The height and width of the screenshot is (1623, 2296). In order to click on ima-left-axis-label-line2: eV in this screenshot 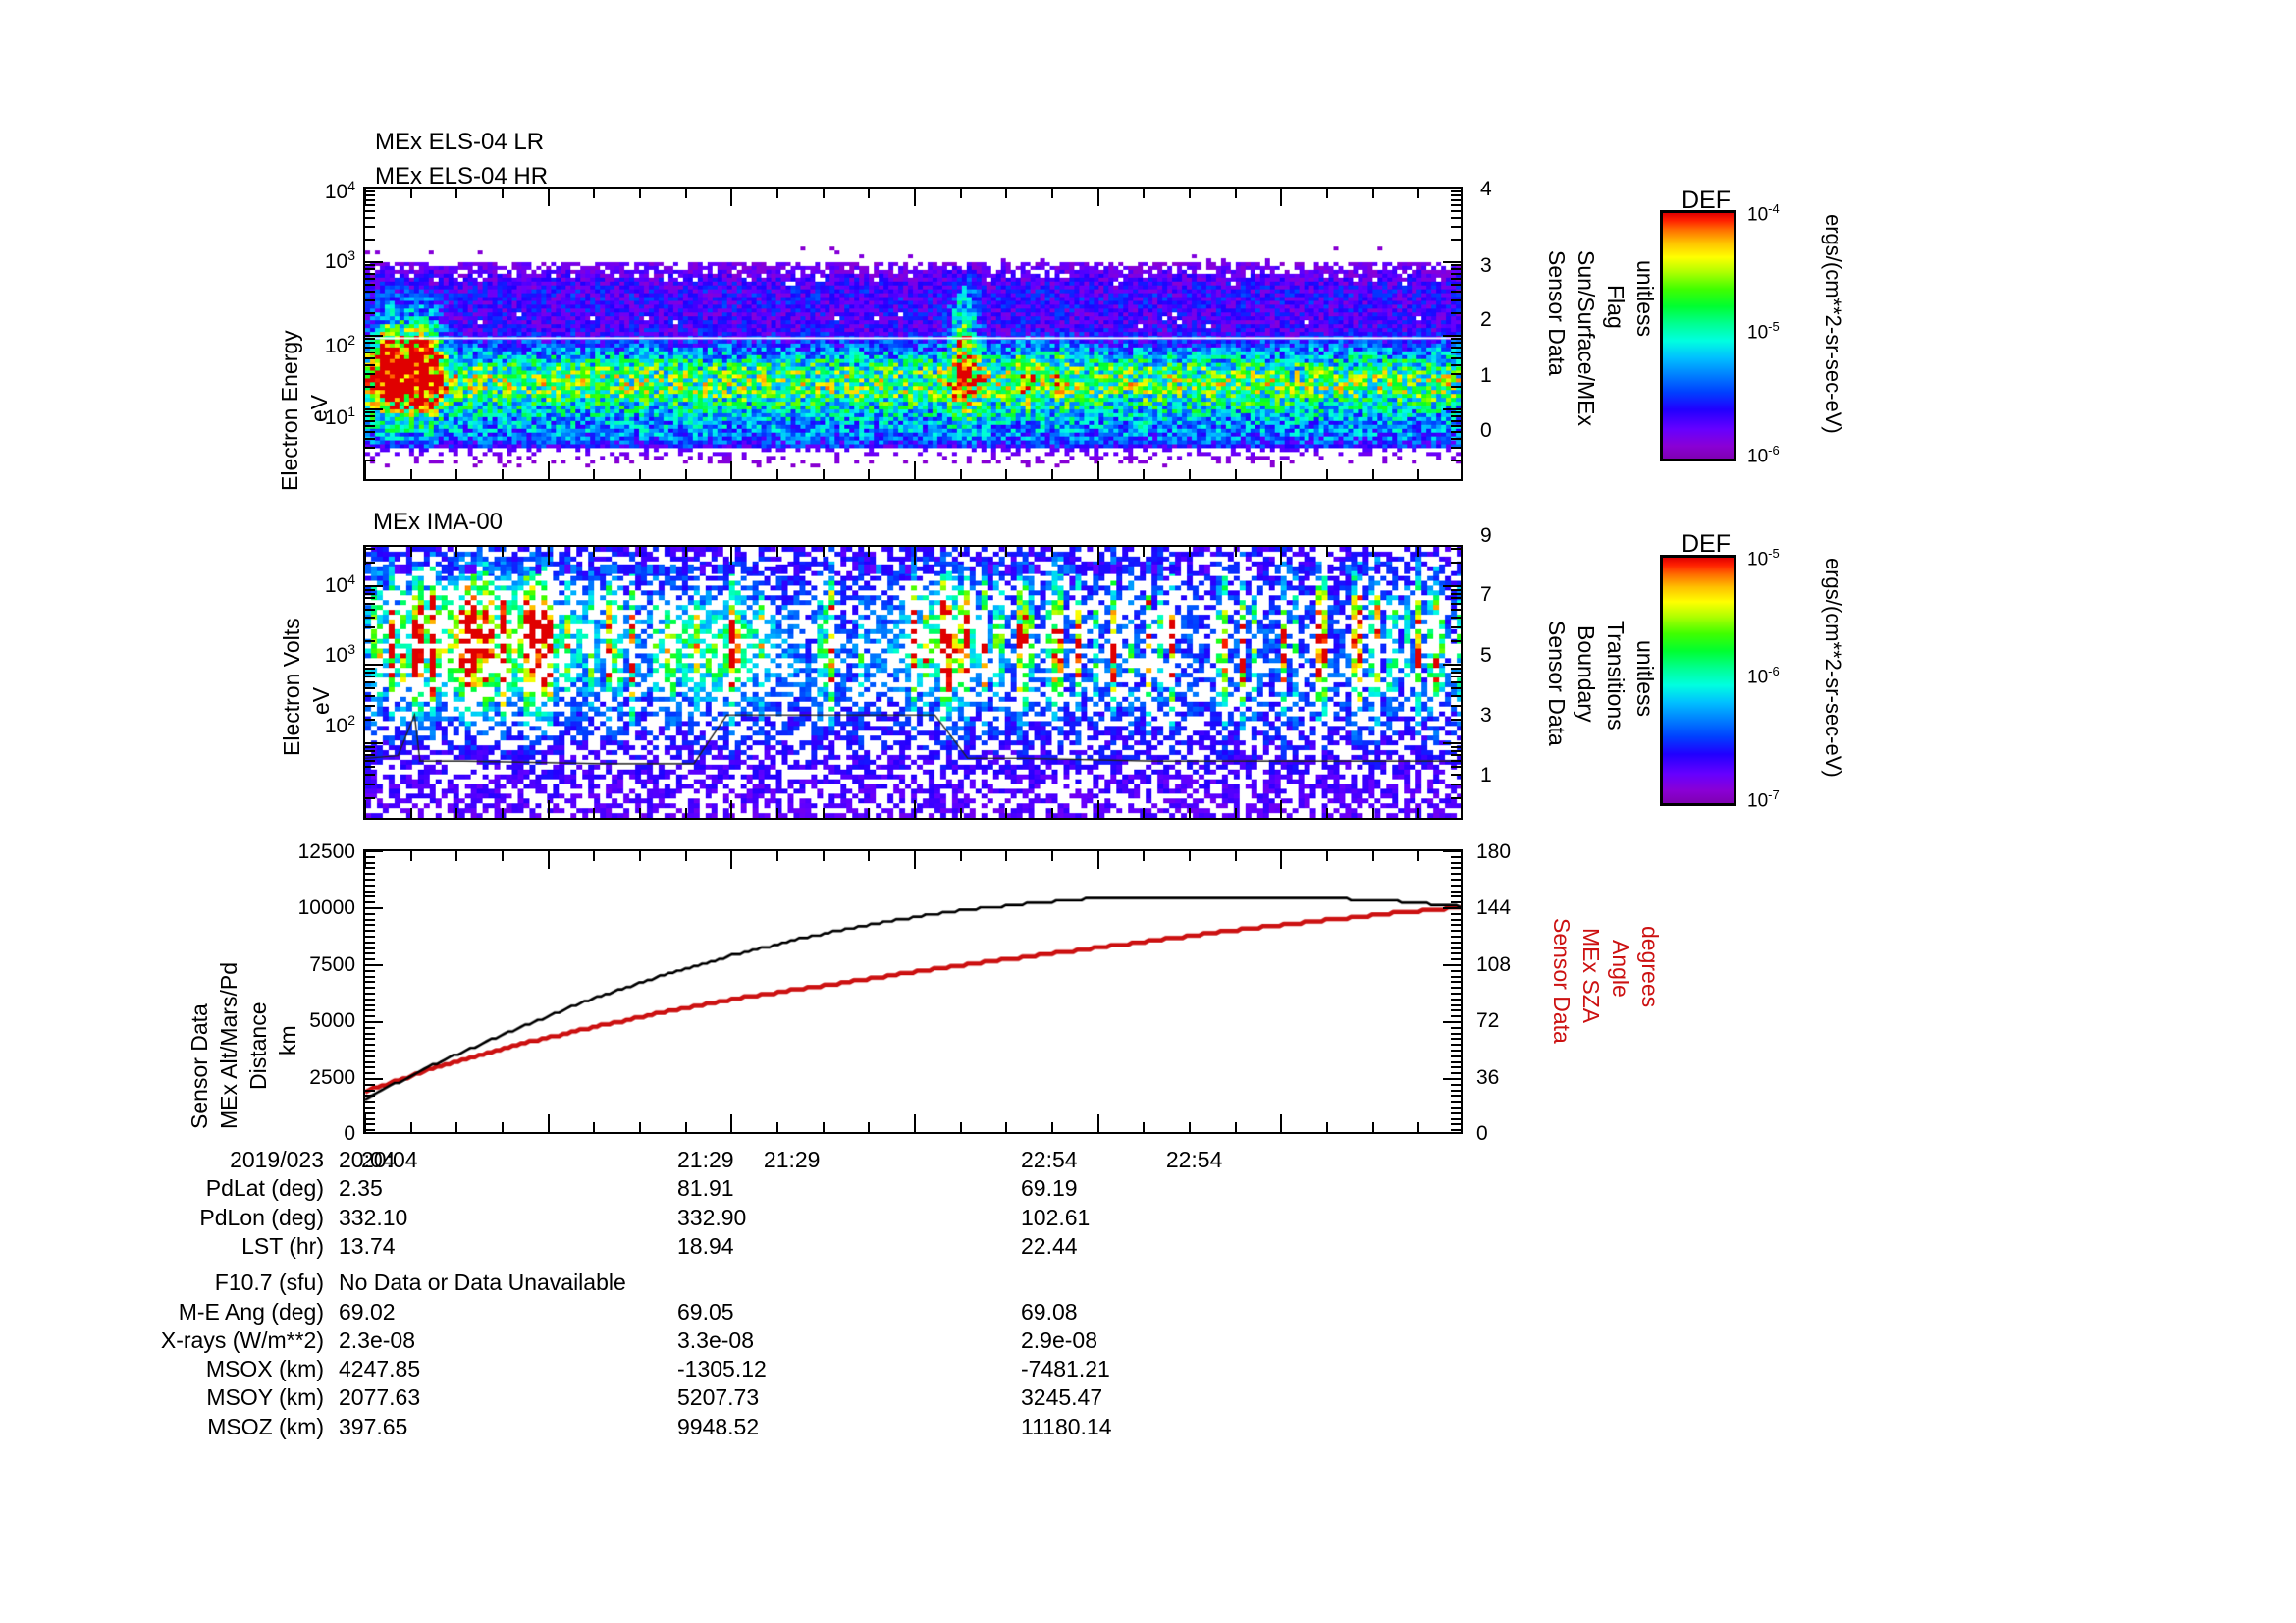, I will do `click(321, 700)`.